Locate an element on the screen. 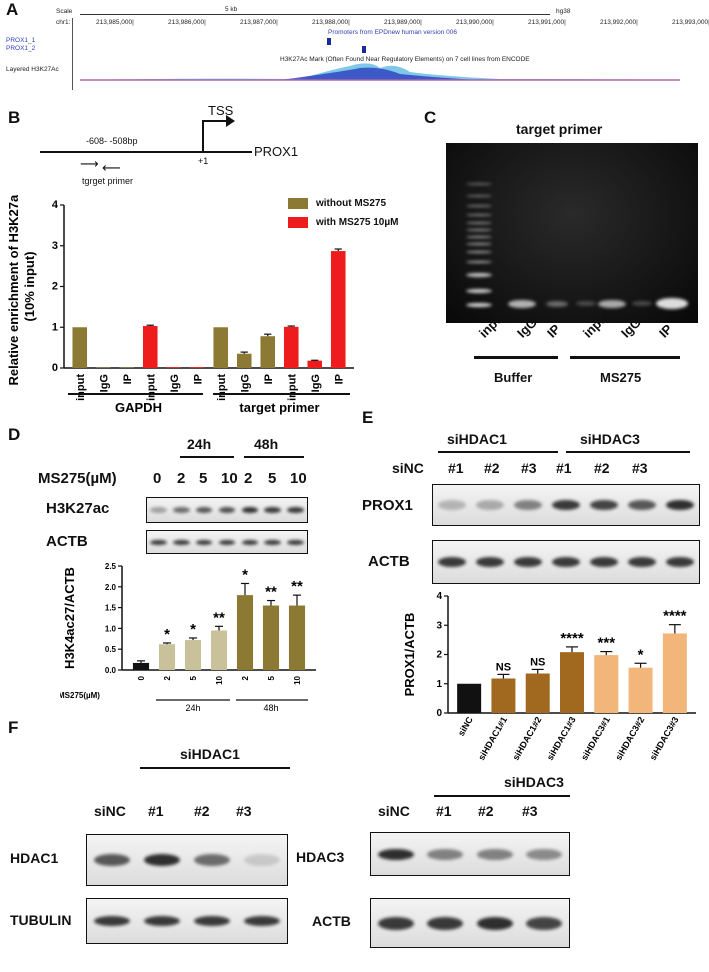 The width and height of the screenshot is (709, 972). legend-item-with: with MS275 10µM is located at coordinates (343, 222).